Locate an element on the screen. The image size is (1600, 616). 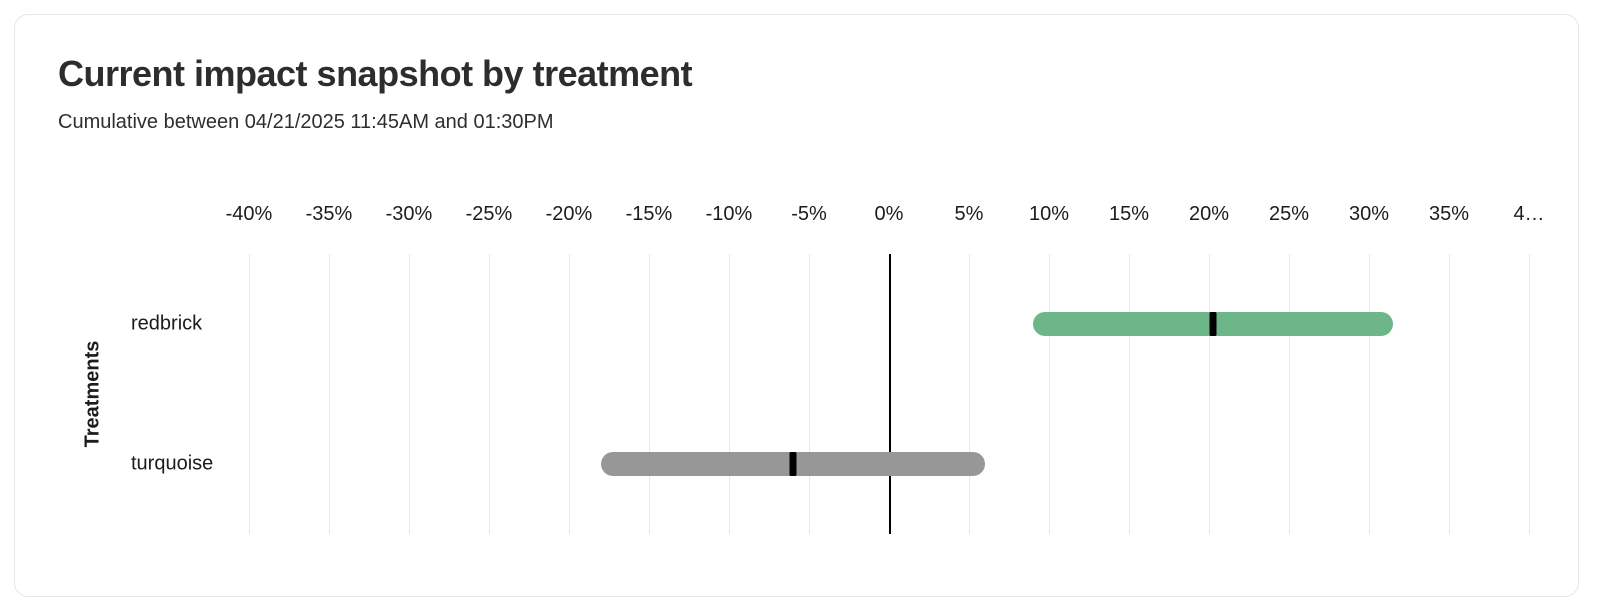
x-axis-tick-label: 20% is located at coordinates (1209, 214).